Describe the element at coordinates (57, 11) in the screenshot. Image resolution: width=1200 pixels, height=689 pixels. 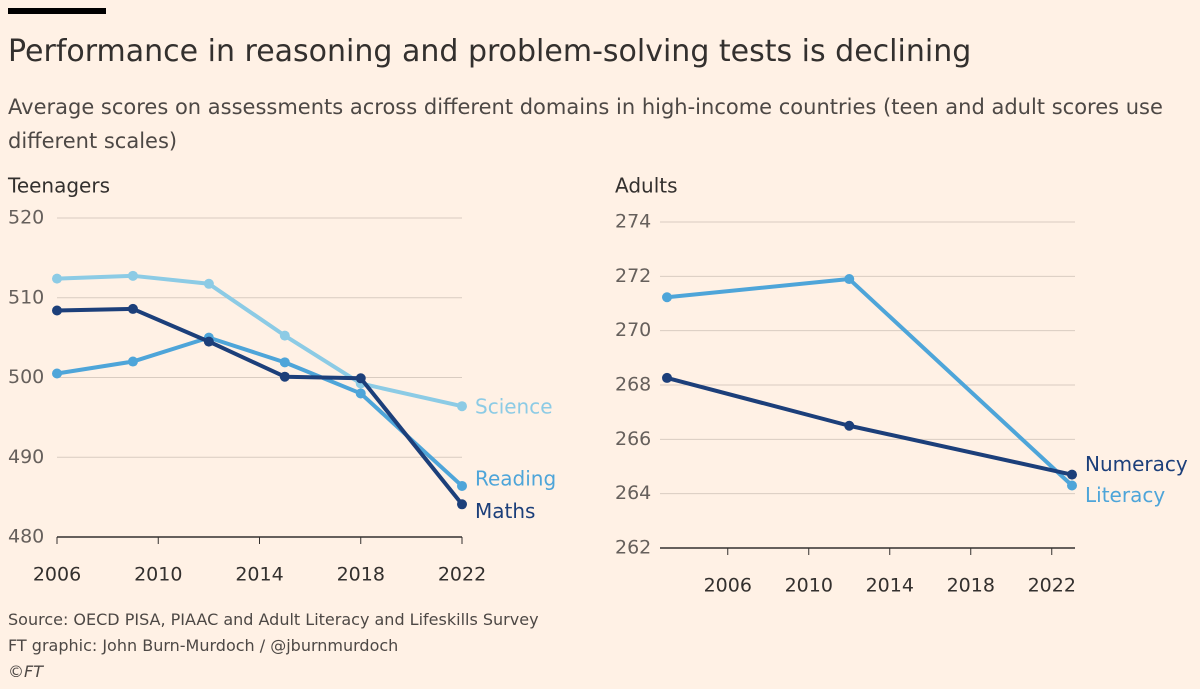
I see `brand-bar` at that location.